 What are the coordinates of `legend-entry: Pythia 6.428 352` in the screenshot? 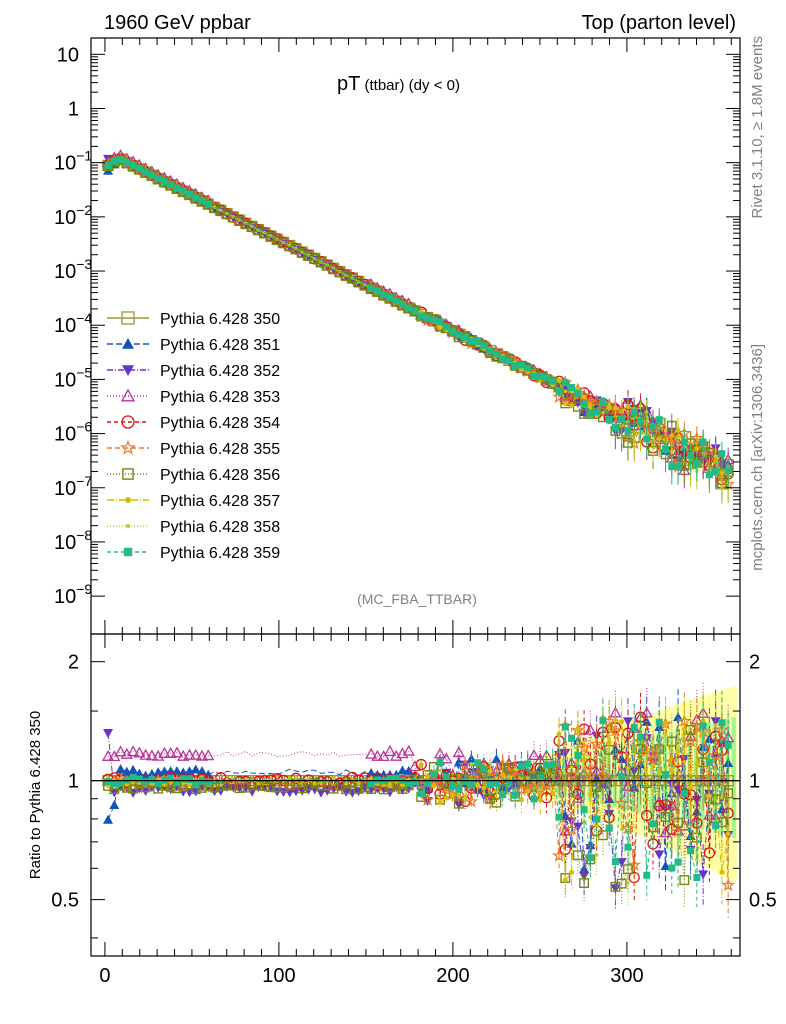 It's located at (193, 371).